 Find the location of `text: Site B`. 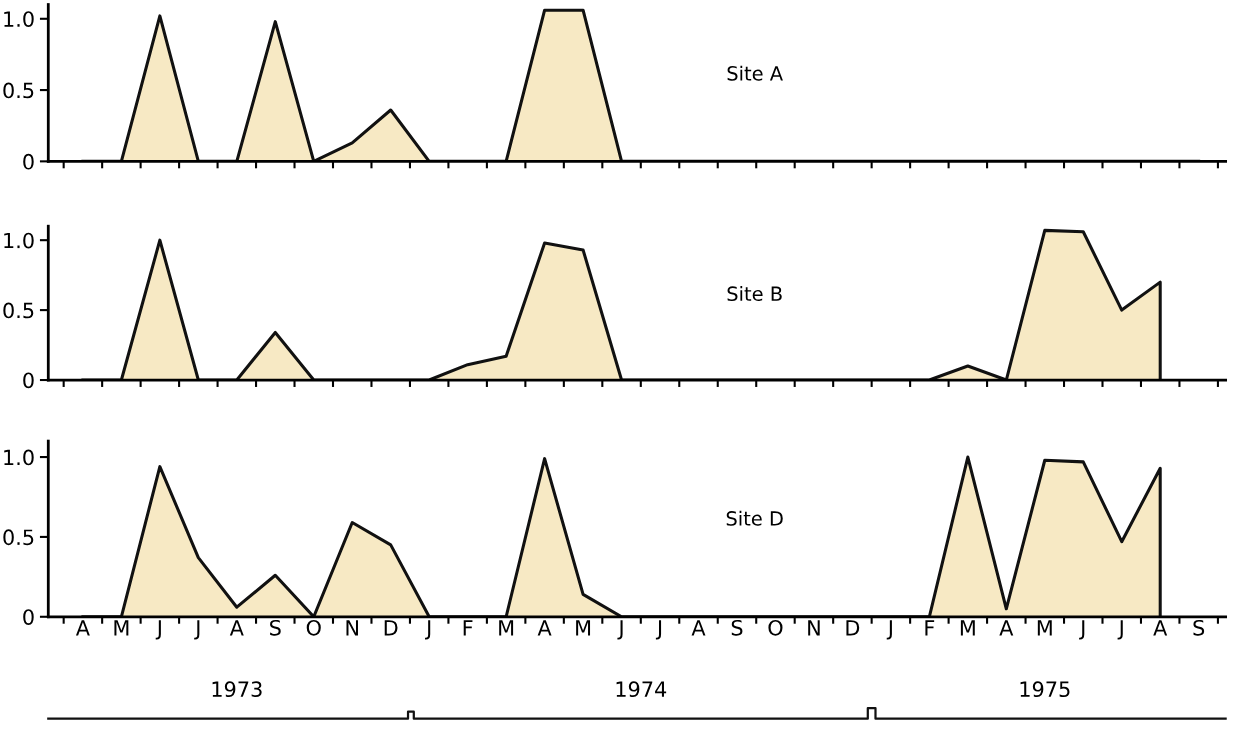

text: Site B is located at coordinates (754, 294).